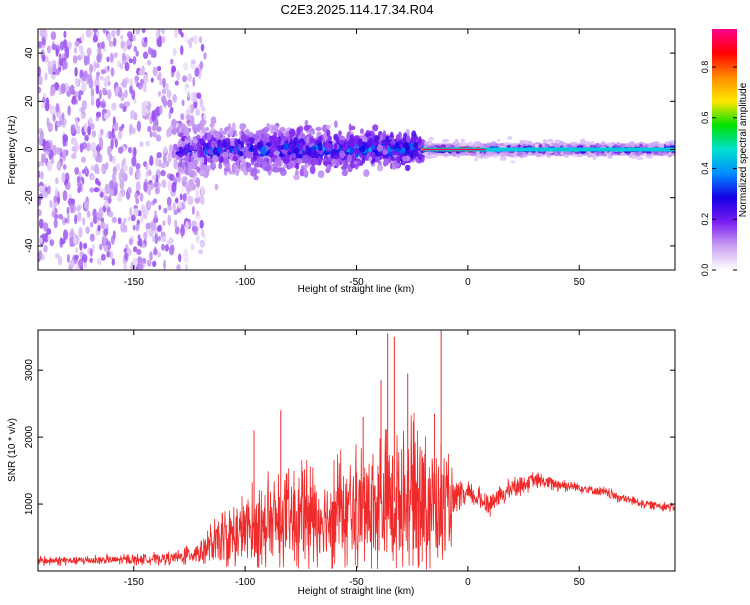 The height and width of the screenshot is (605, 750). What do you see at coordinates (468, 582) in the screenshot?
I see `x-tick-label: 0` at bounding box center [468, 582].